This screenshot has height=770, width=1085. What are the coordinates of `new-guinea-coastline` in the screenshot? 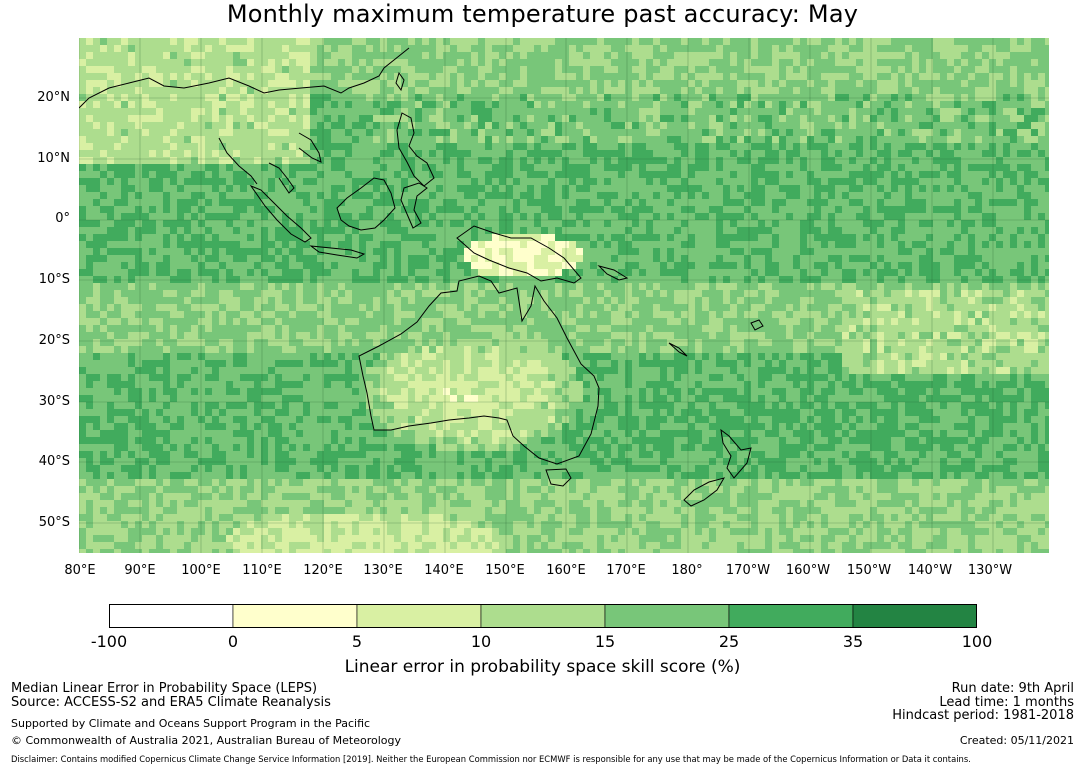 It's located at (519, 254).